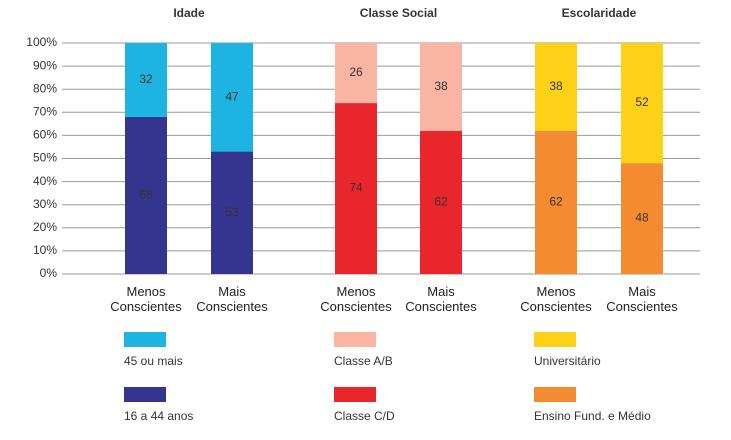 Image resolution: width=731 pixels, height=440 pixels. Describe the element at coordinates (398, 13) in the screenshot. I see `group-title: Classe Social` at that location.